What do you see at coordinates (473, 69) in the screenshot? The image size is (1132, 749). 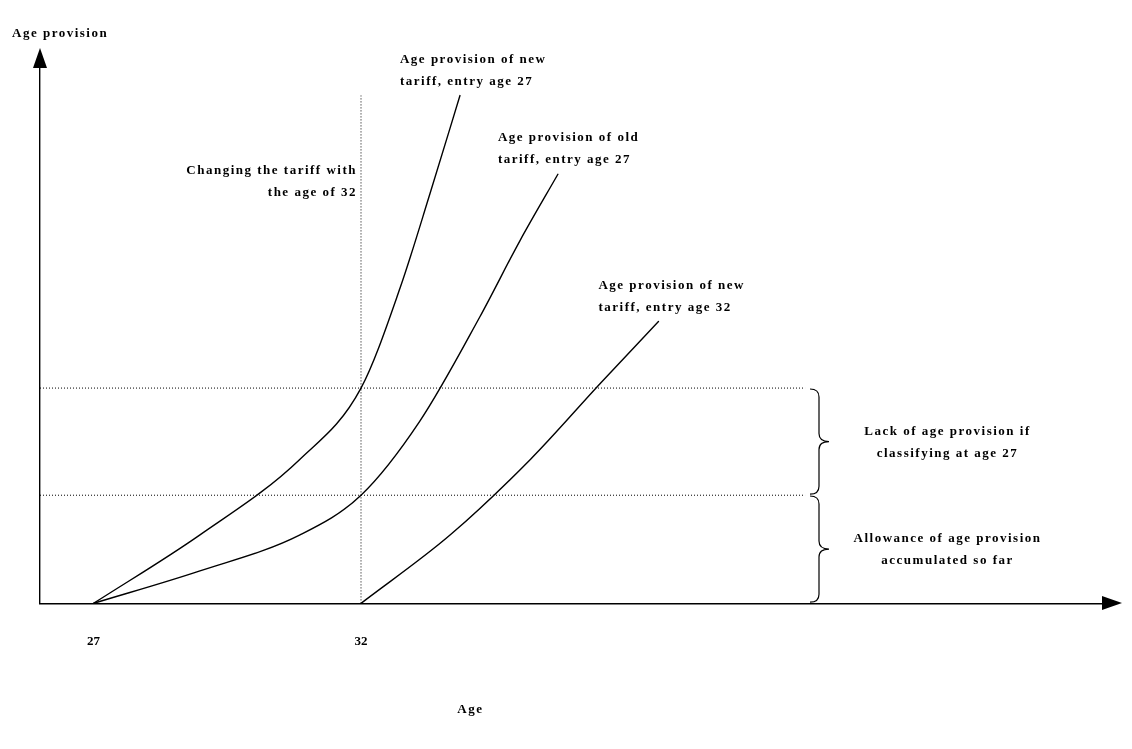 I see `text: Age provision of new tariff, entry age 27` at bounding box center [473, 69].